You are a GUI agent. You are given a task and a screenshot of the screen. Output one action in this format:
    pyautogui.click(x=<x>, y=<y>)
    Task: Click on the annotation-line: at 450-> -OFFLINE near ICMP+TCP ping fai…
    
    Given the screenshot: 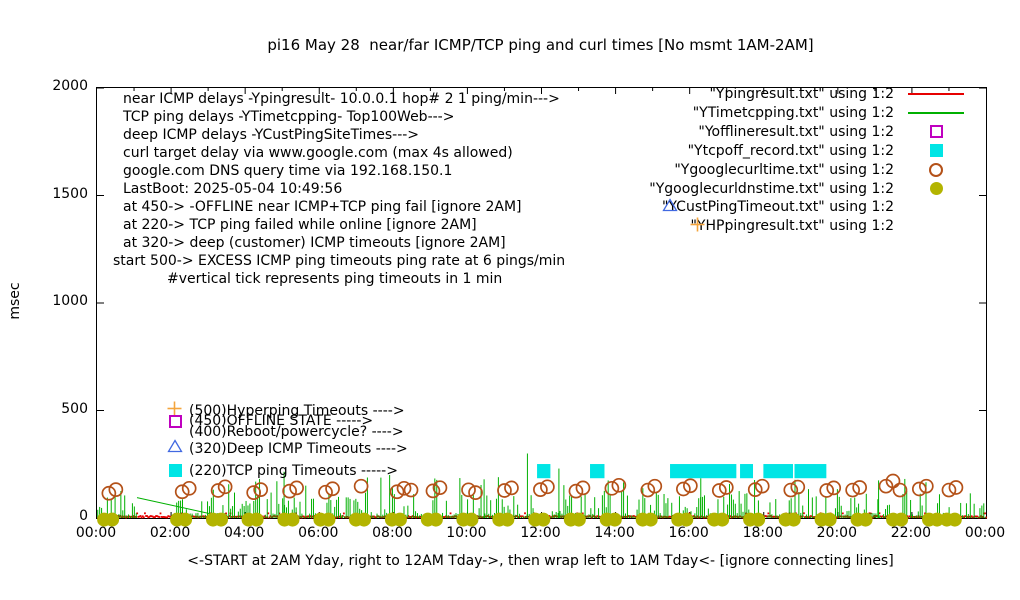 What is the action you would take?
    pyautogui.click(x=322, y=207)
    